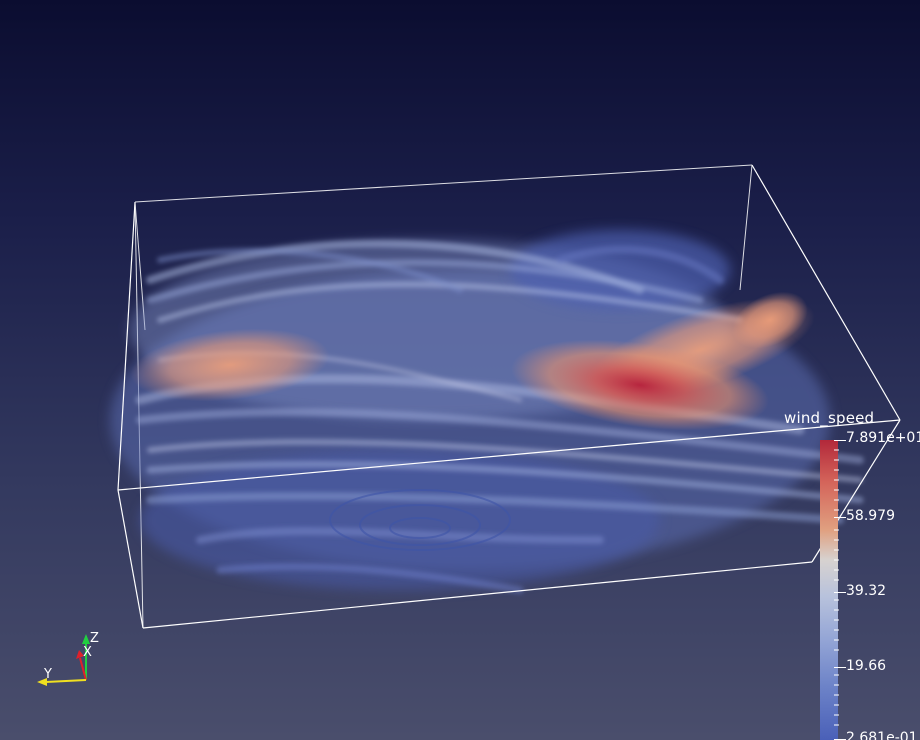 This screenshot has height=740, width=920. Describe the element at coordinates (883, 438) in the screenshot. I see `colorbar-label-max: 7.891e+01` at that location.